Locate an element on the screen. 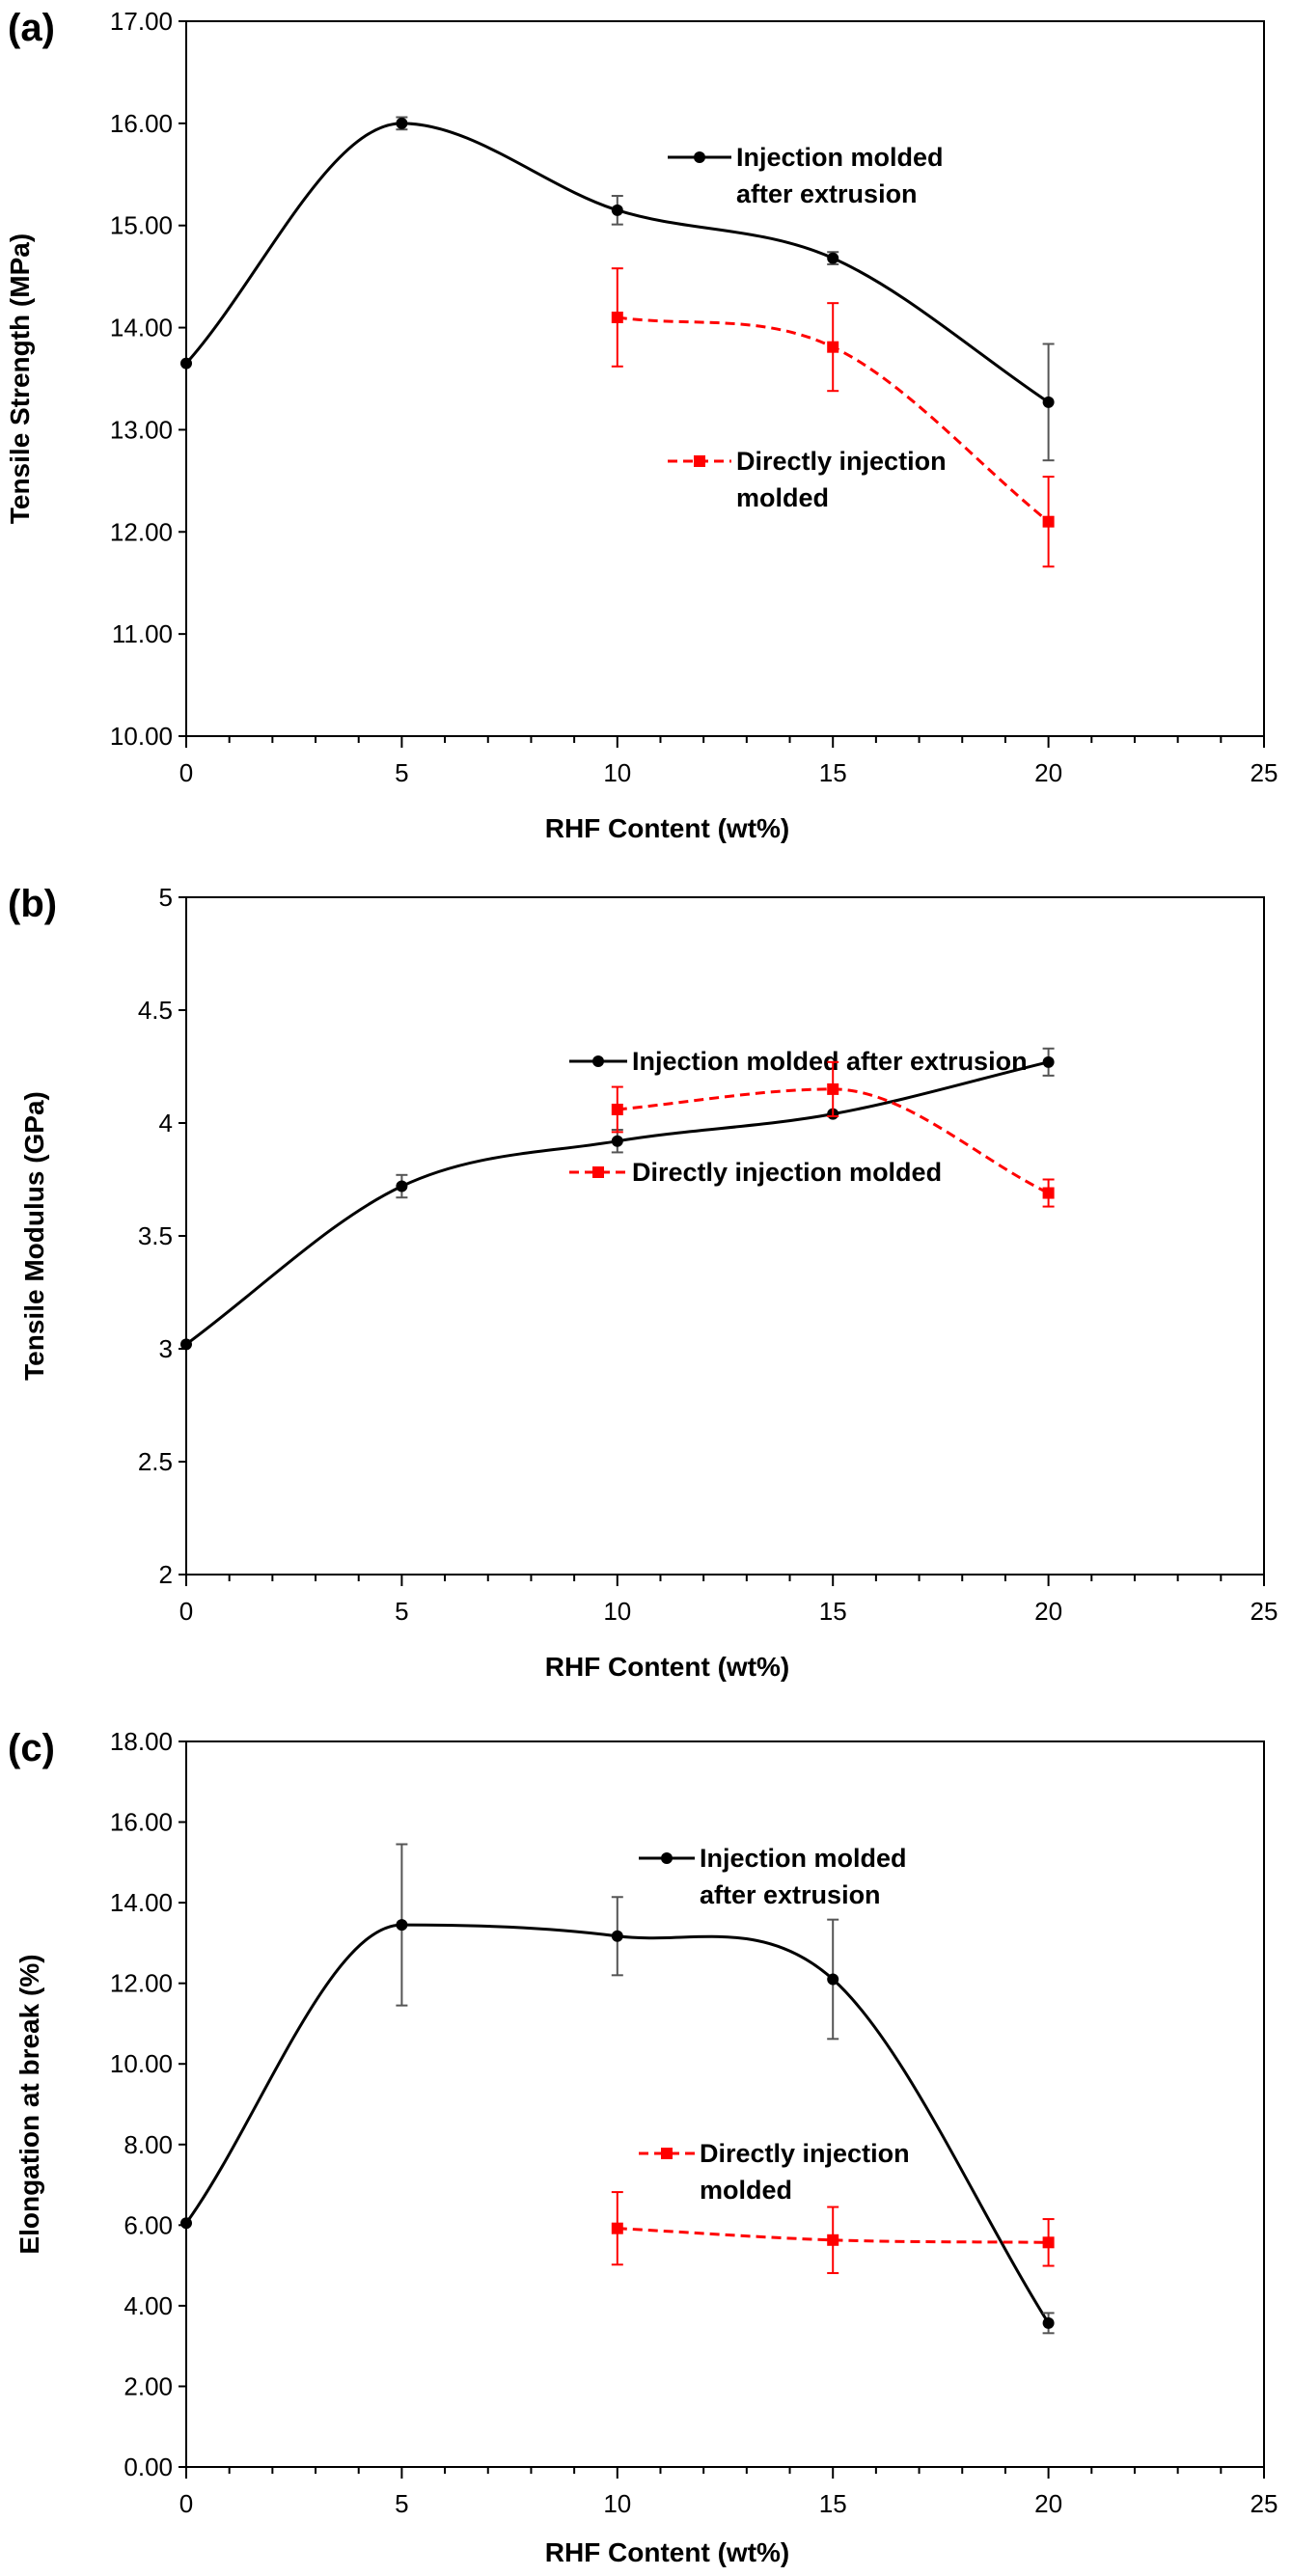 This screenshot has width=1292, height=2576. y-tick-label: 0.00 is located at coordinates (148, 2467).